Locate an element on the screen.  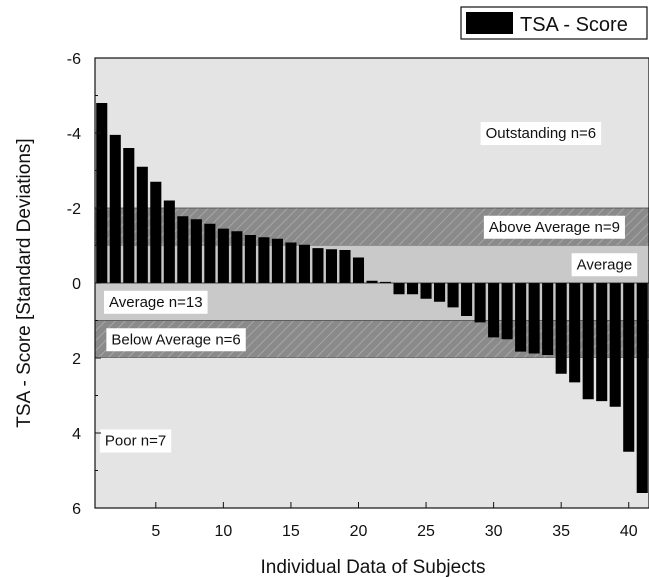
zone-label-text: Above Average n=9 is located at coordinates (554, 227).